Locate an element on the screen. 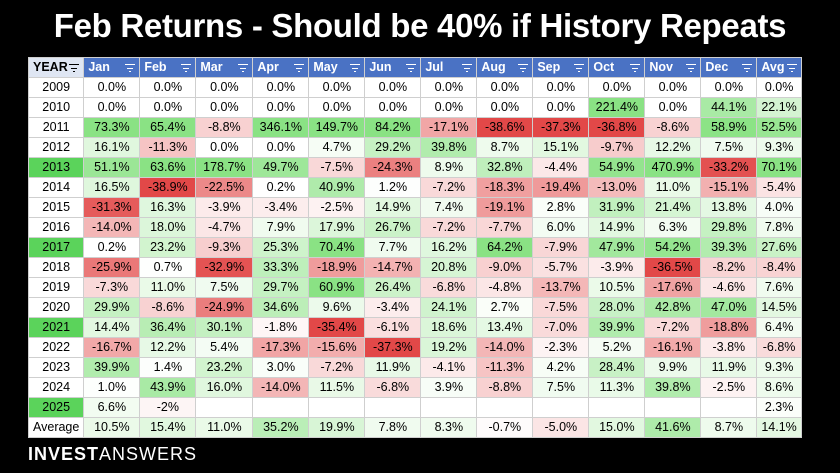  column-header-nov: Nov is located at coordinates (673, 67).